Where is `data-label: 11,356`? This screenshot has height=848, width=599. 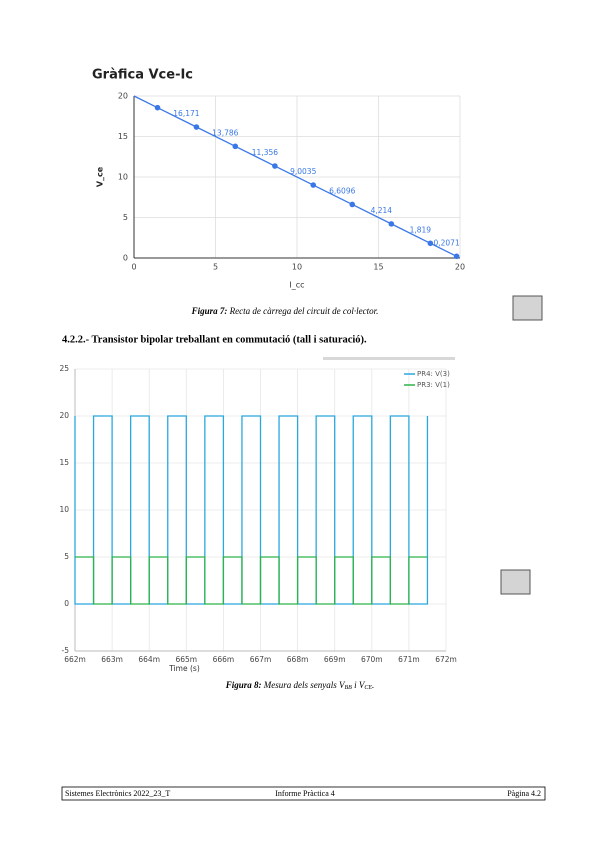
data-label: 11,356 is located at coordinates (265, 152).